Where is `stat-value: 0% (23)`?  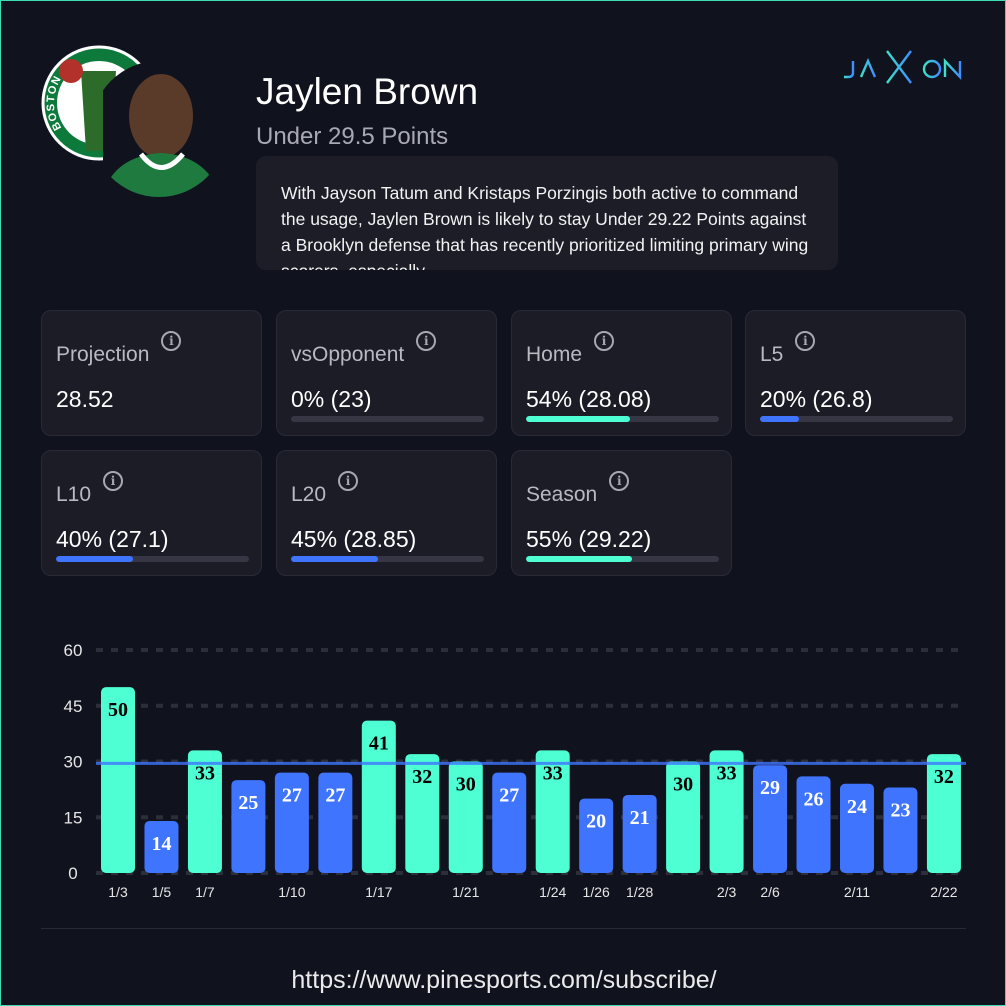 stat-value: 0% (23) is located at coordinates (331, 399).